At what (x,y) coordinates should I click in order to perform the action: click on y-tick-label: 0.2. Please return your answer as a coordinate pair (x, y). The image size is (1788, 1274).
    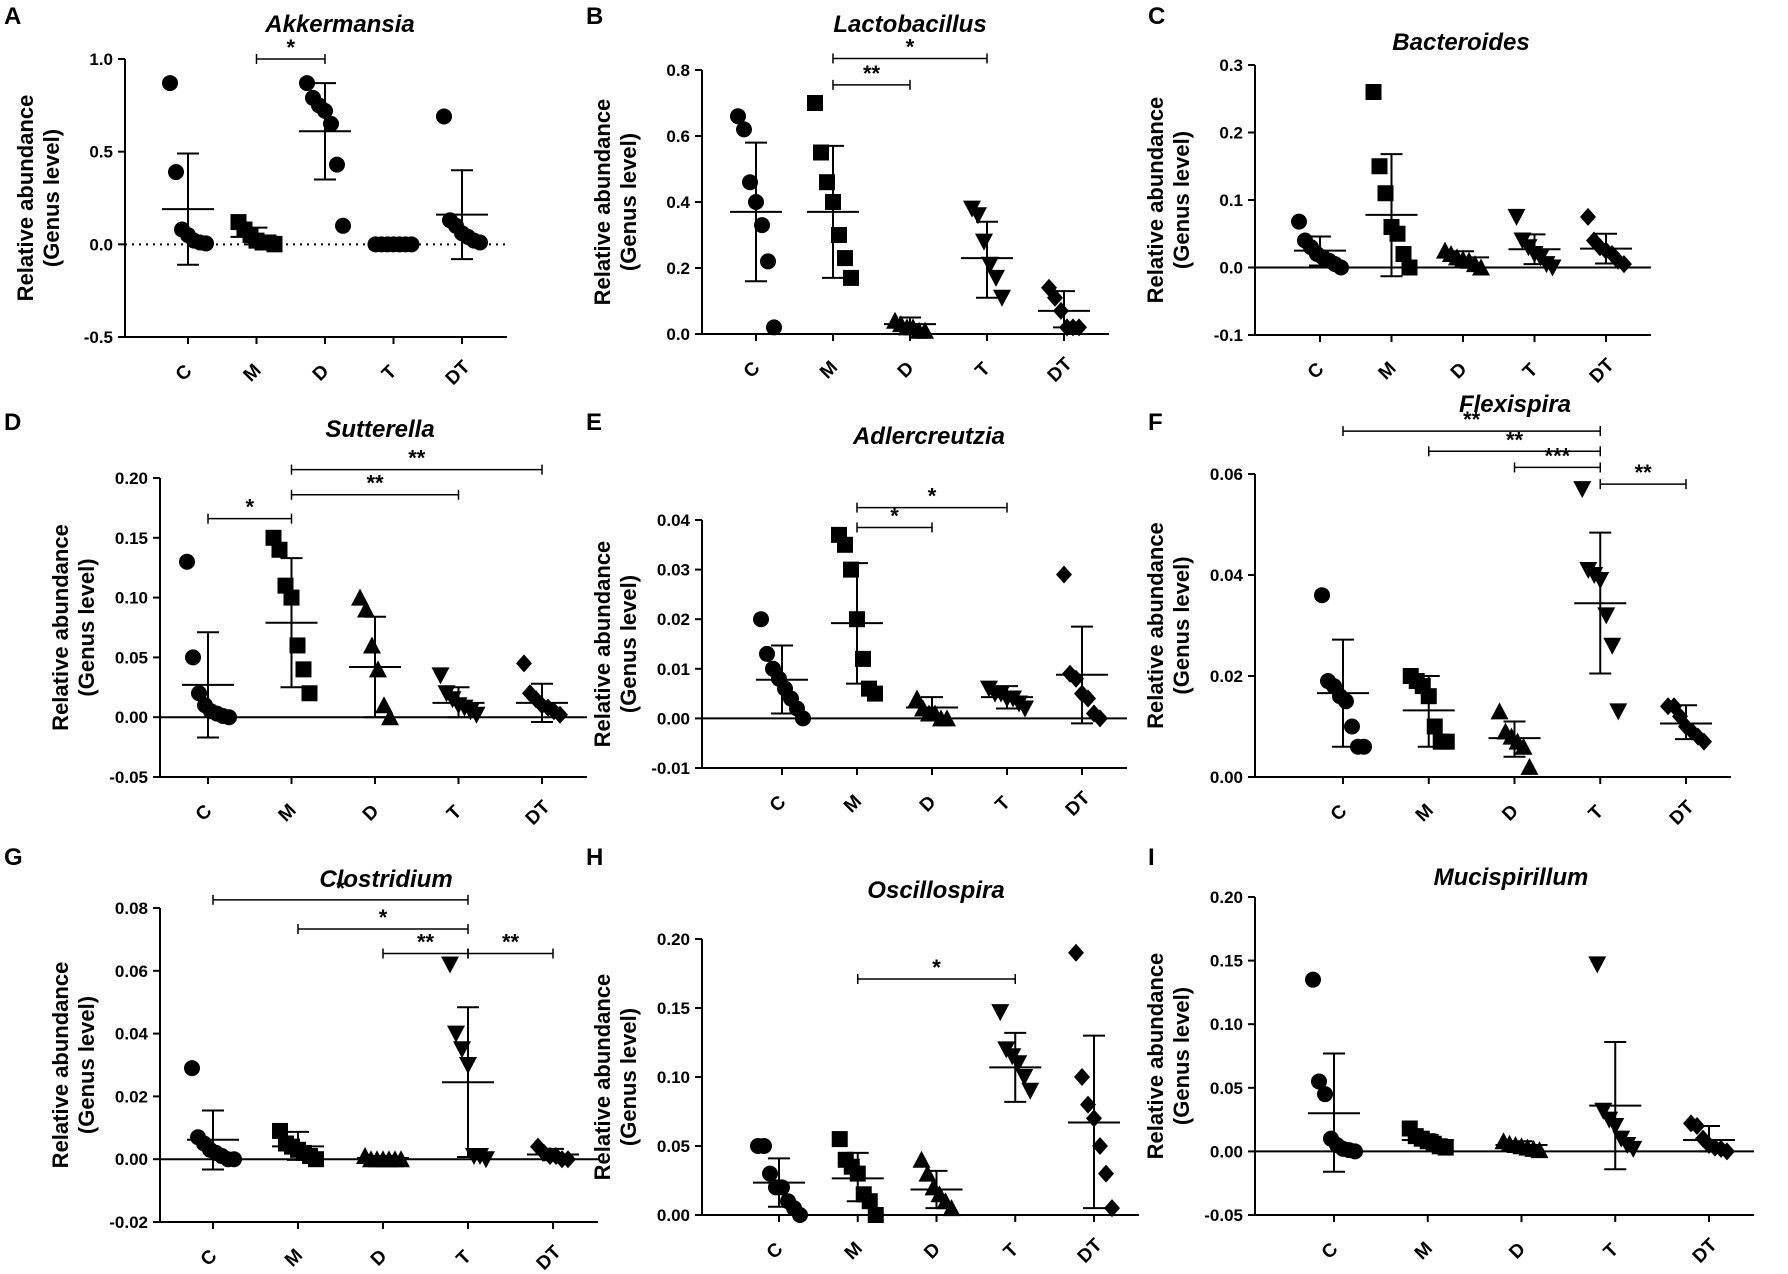
    Looking at the image, I should click on (678, 268).